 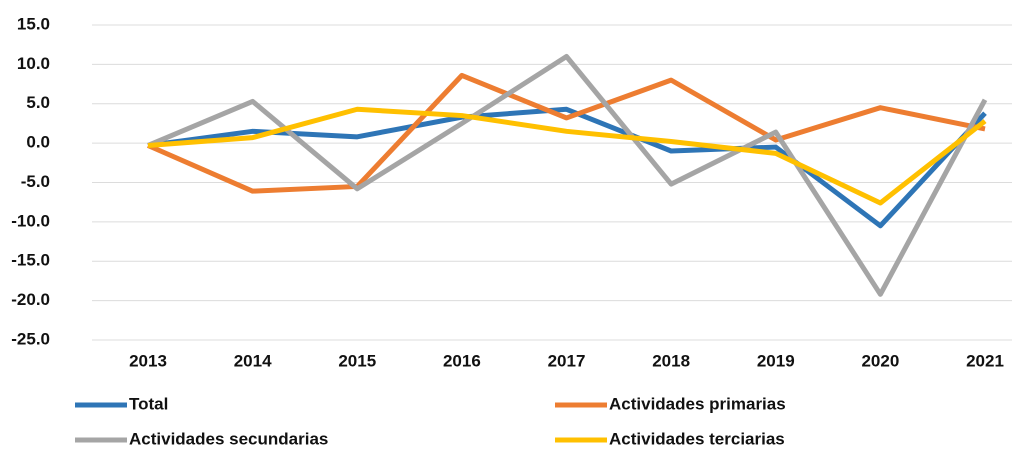 I want to click on y-tick-label: 0.0, so click(x=38, y=142).